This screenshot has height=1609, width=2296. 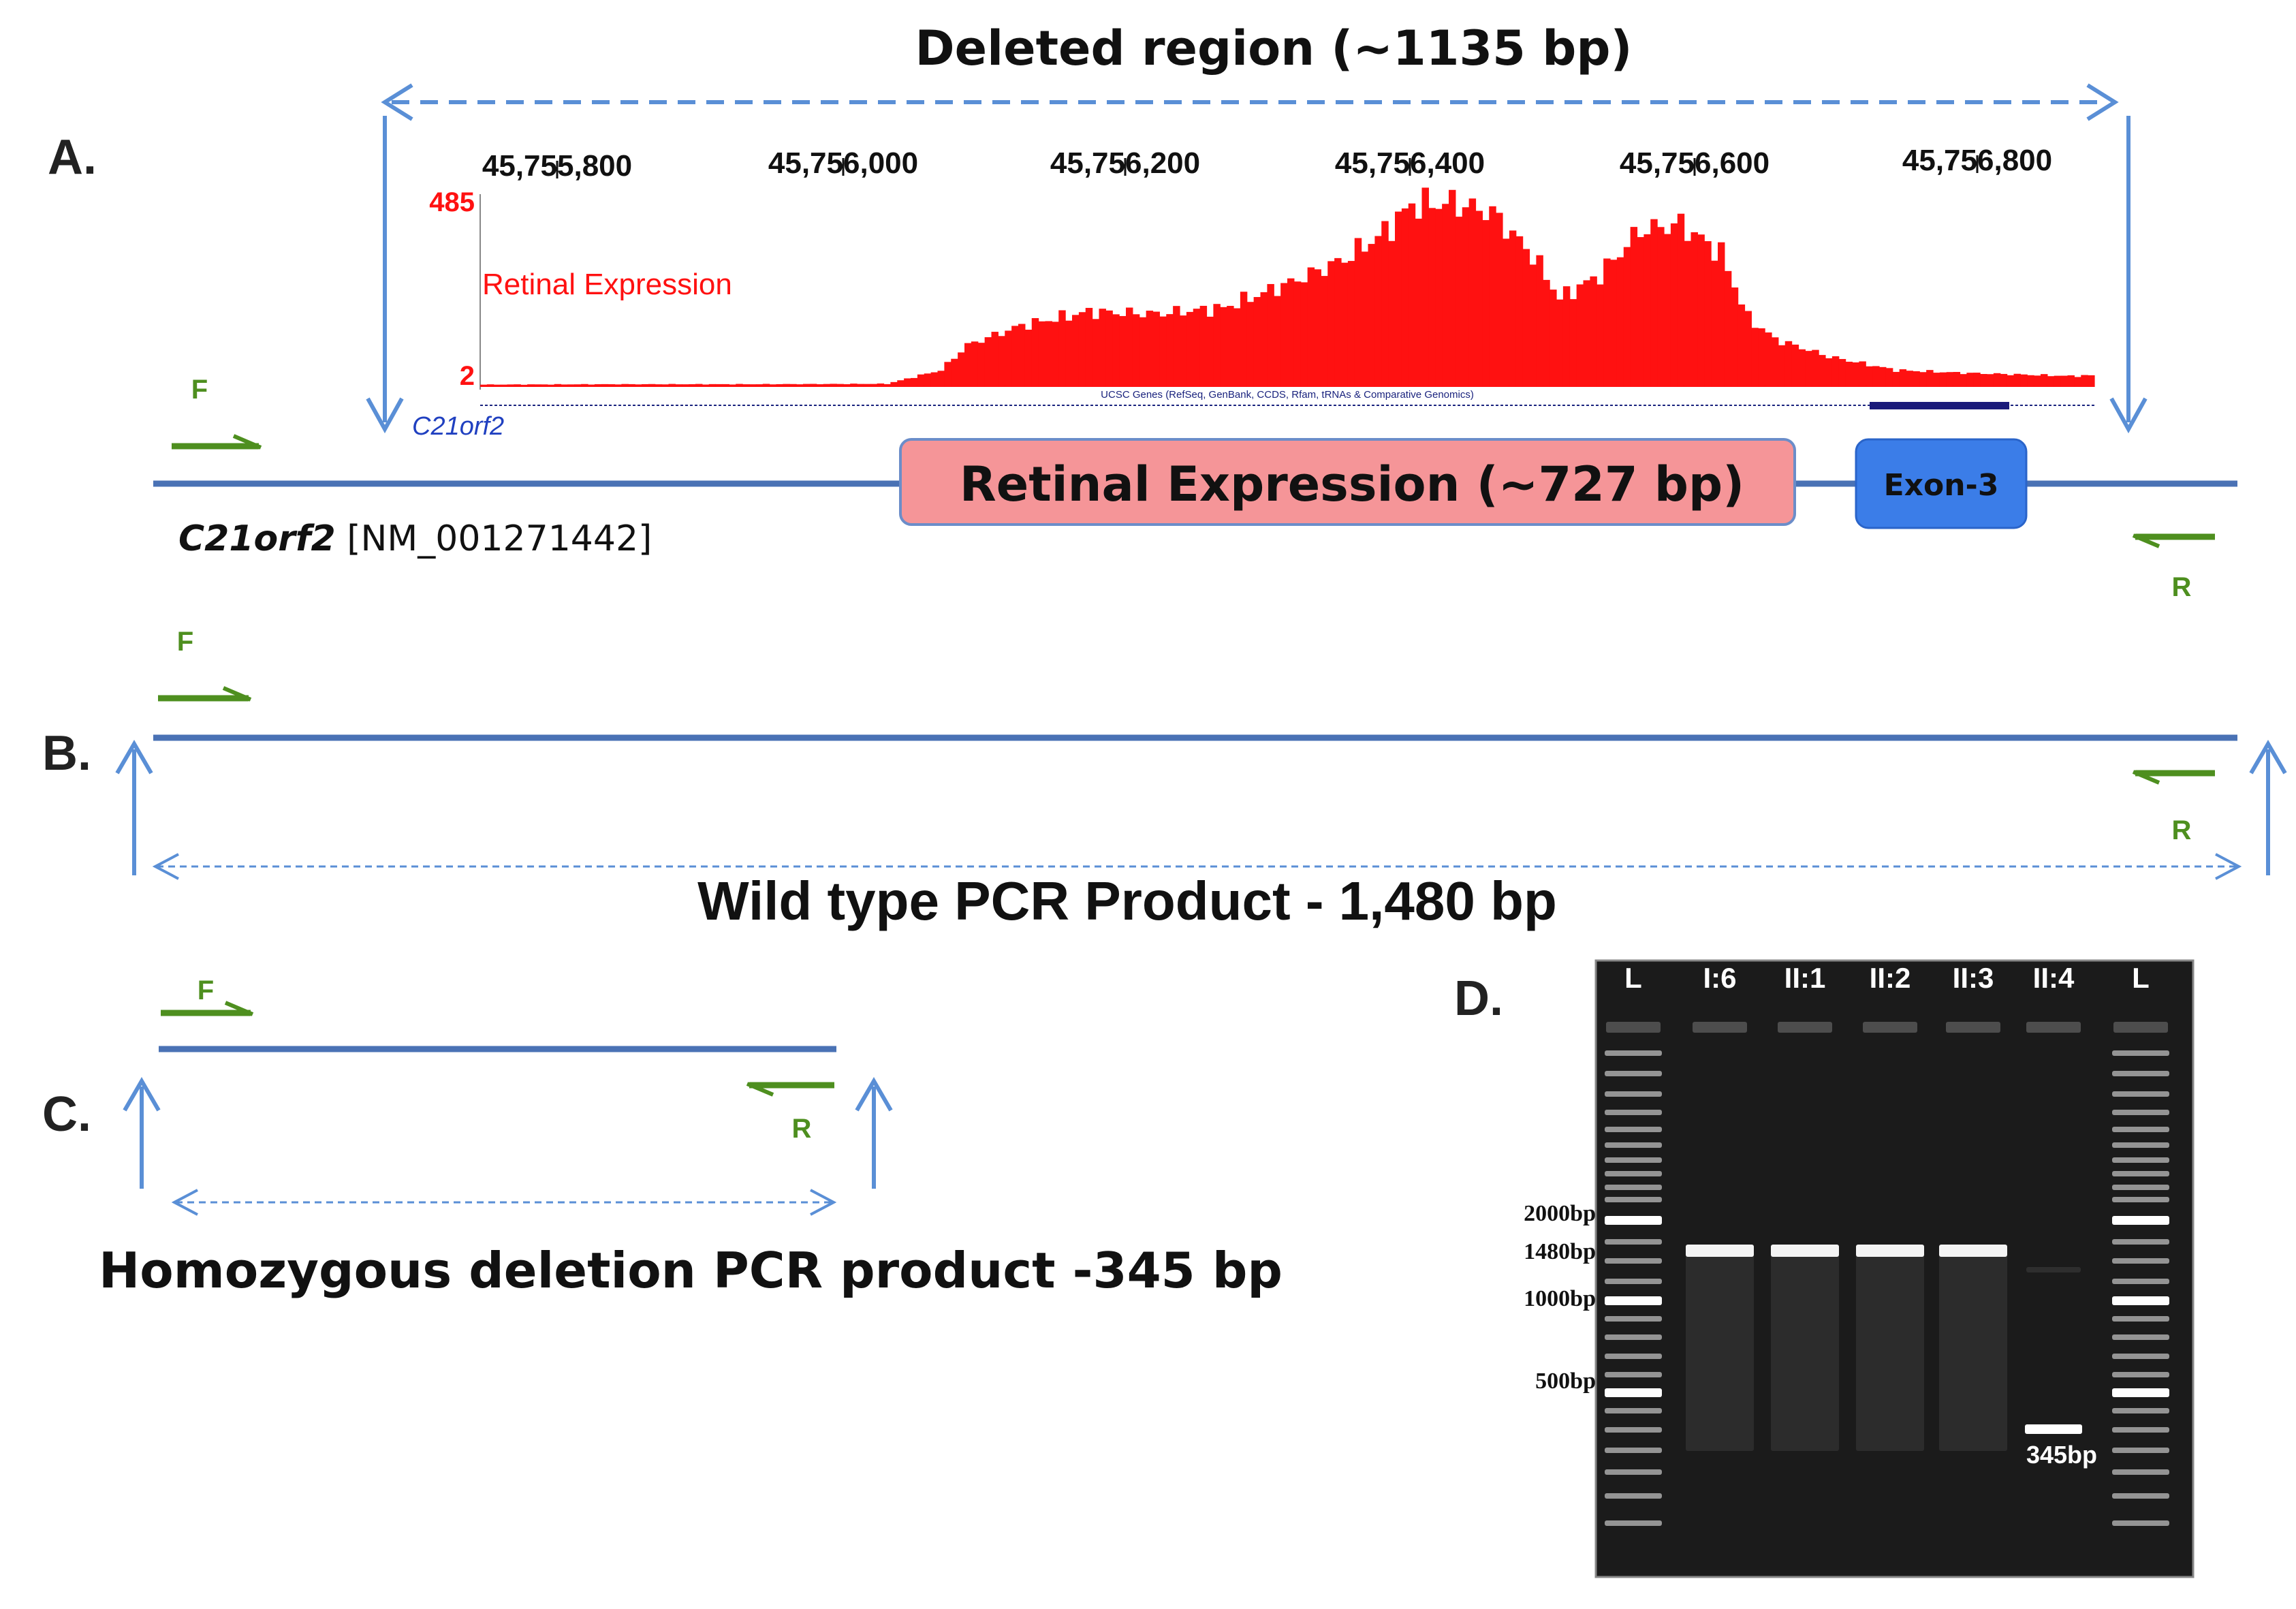 What do you see at coordinates (142, 1133) in the screenshot?
I see `left-boundary-arrow` at bounding box center [142, 1133].